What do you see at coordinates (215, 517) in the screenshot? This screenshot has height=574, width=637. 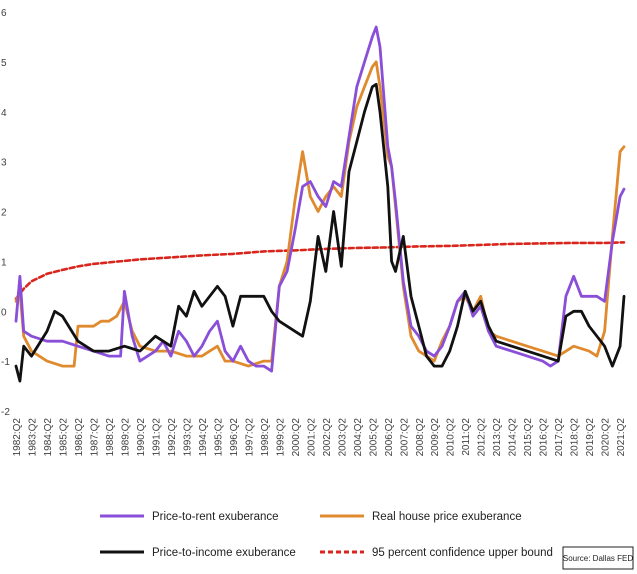 I see `legend-label: Price-to-rent exuberance` at bounding box center [215, 517].